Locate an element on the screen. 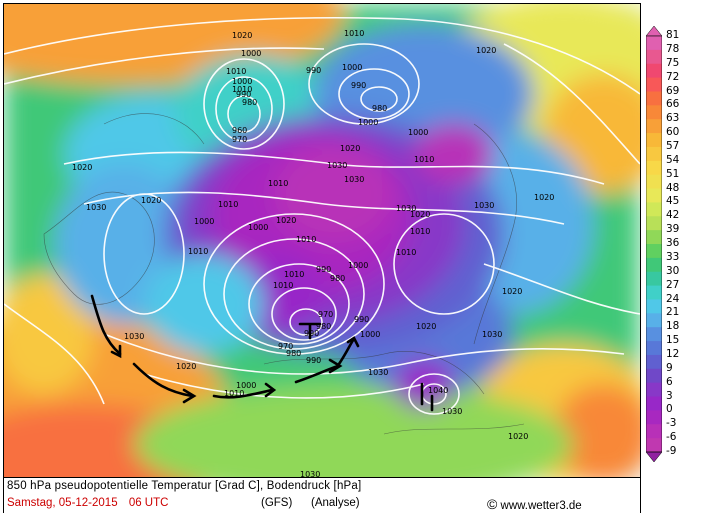  legend-border is located at coordinates (654, 244).